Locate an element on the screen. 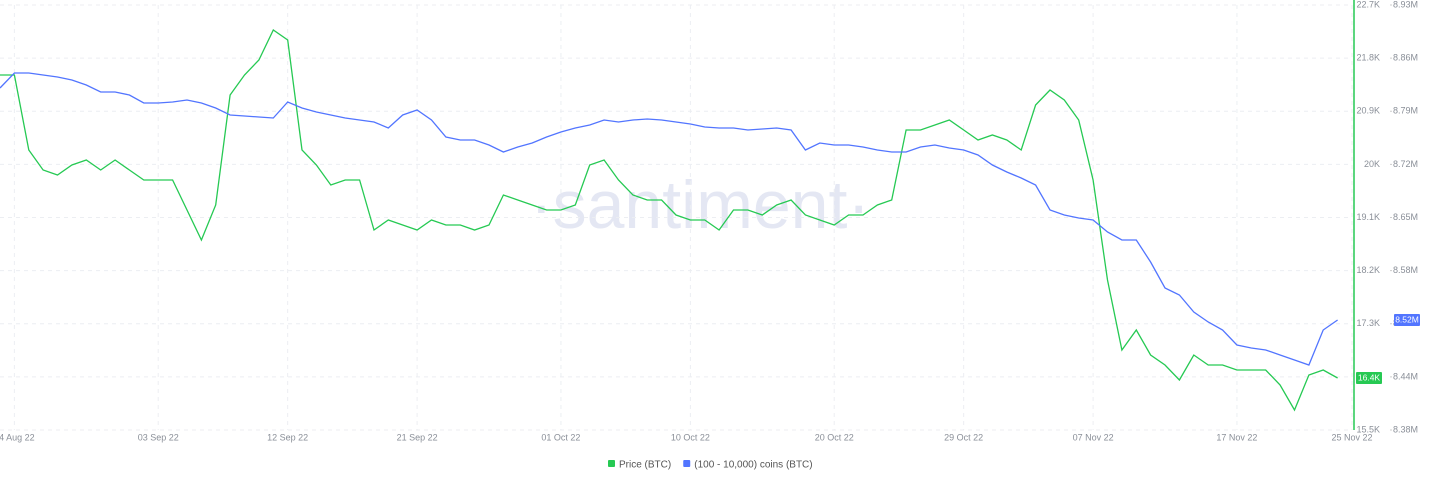 Image resolution: width=1429 pixels, height=484 pixels. legend-label: (100 - 10,000) coins (BTC) is located at coordinates (753, 465).